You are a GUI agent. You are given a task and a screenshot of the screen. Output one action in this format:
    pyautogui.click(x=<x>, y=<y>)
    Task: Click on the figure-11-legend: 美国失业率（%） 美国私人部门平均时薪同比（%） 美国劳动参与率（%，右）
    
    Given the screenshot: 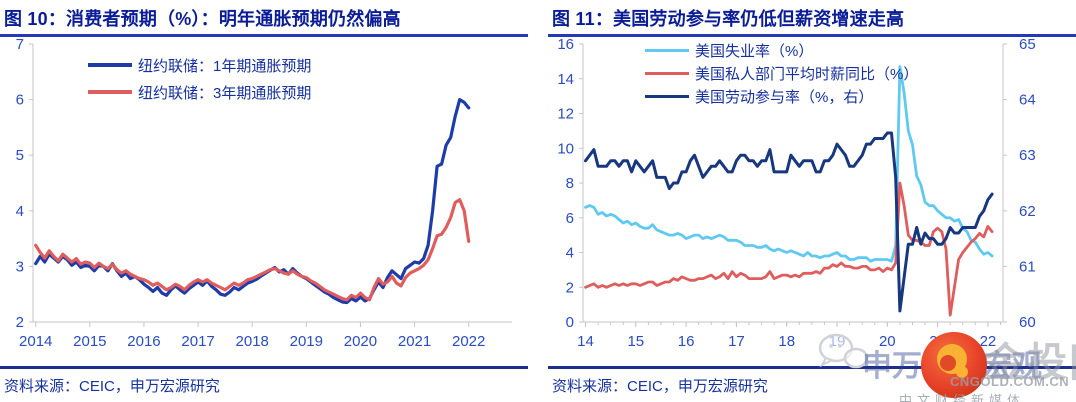 What is the action you would take?
    pyautogui.click(x=781, y=73)
    